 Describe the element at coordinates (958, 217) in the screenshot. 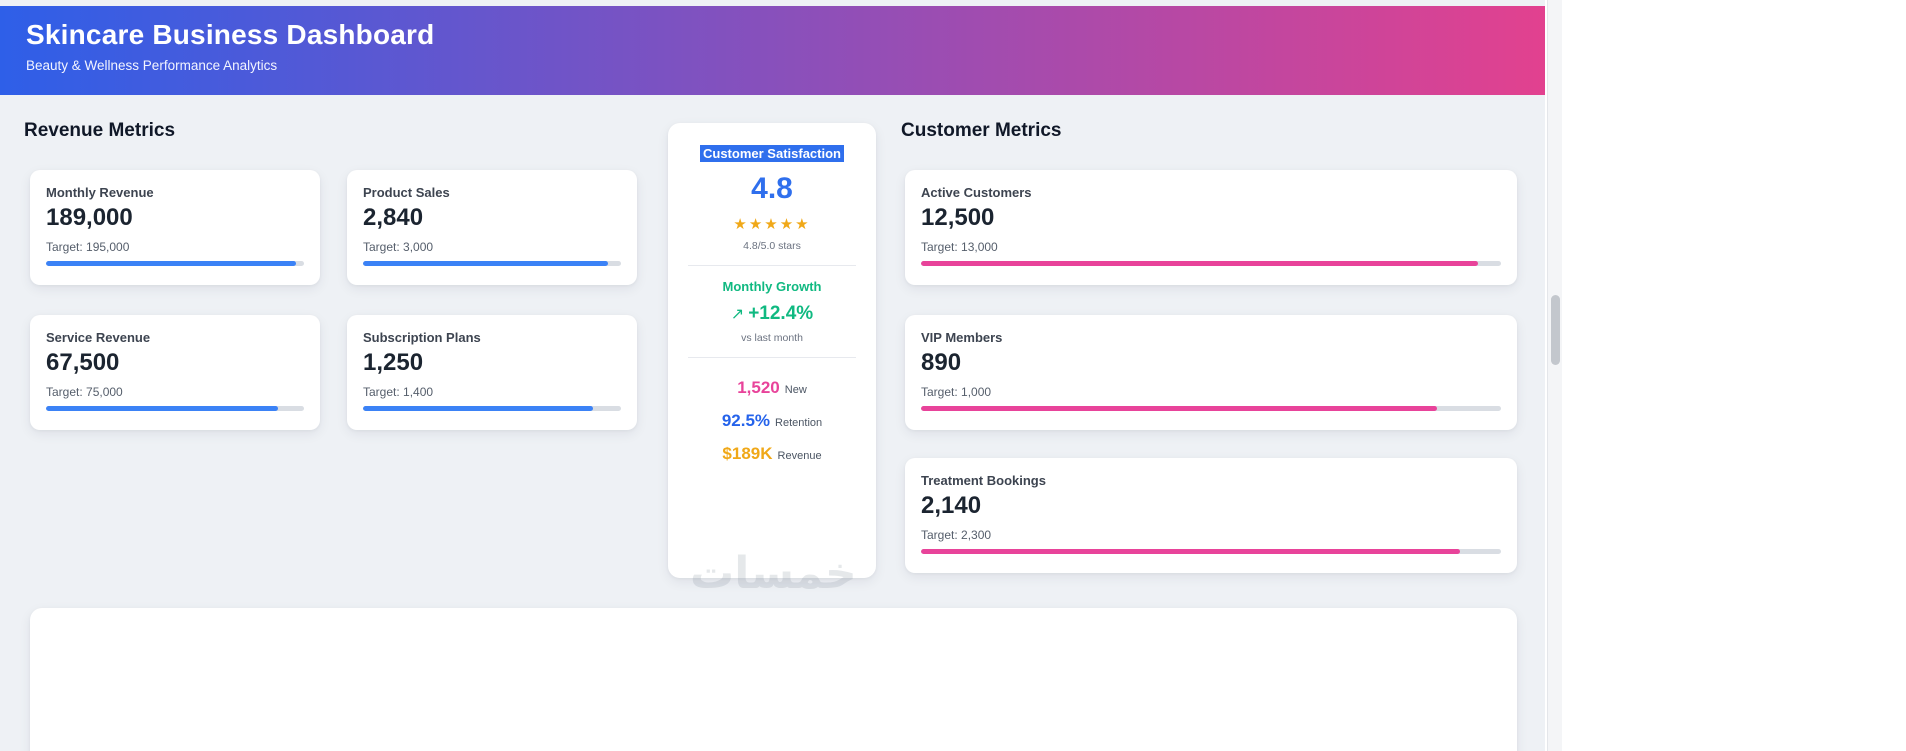

I see `metric-value: 12,500` at that location.